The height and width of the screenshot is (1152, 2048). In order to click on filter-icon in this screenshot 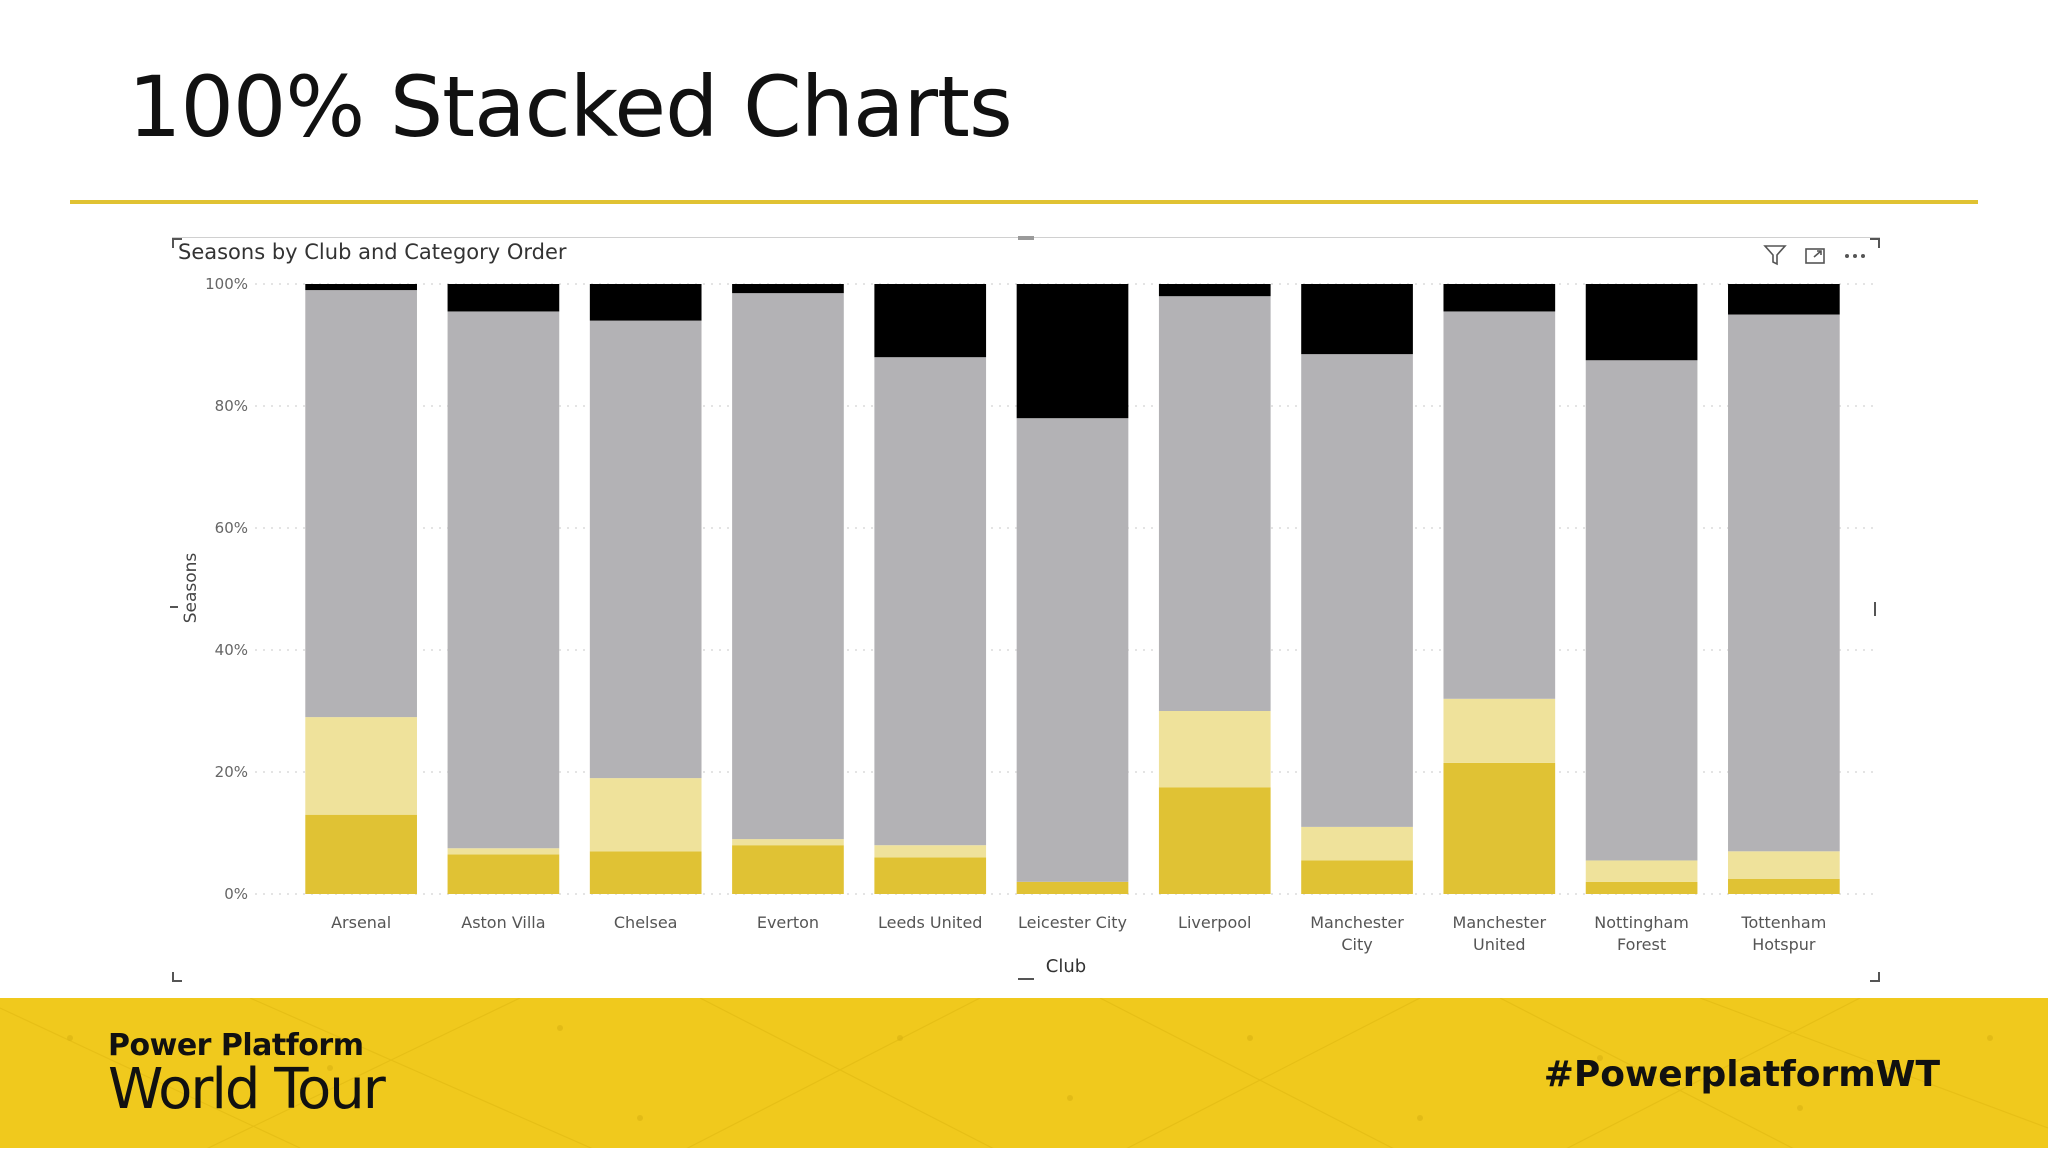, I will do `click(1775, 255)`.